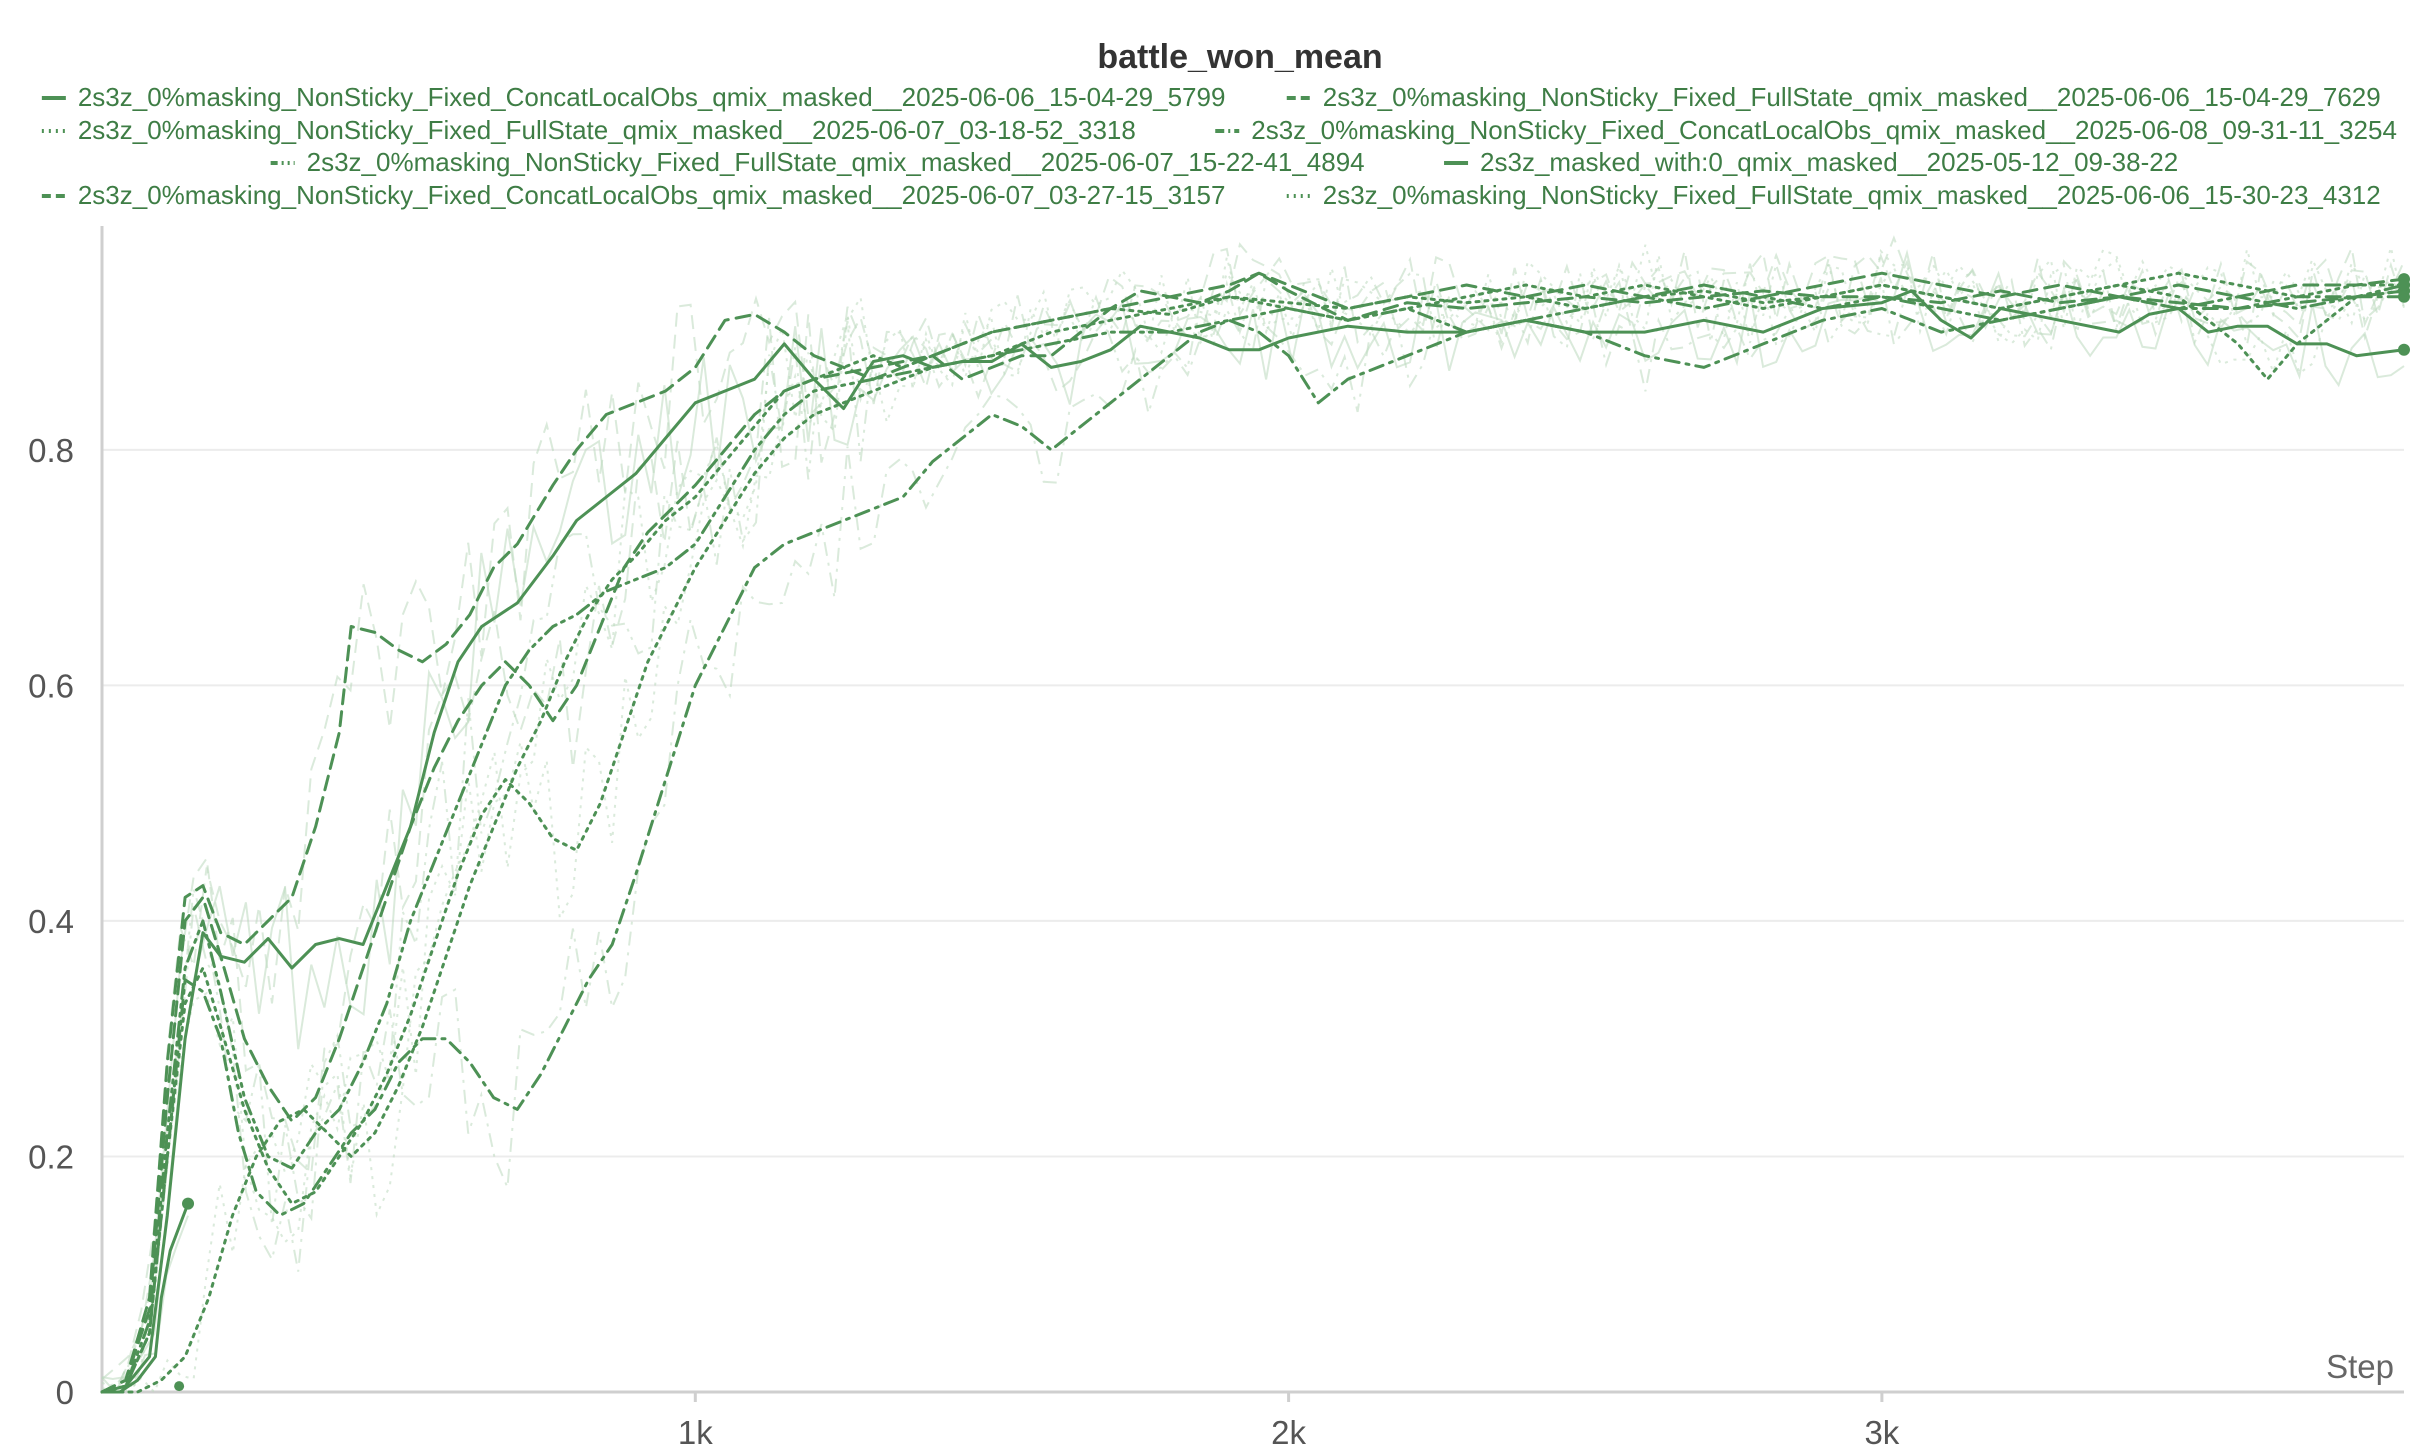 This screenshot has width=2434, height=1456. I want to click on chart-title: battle_won_mean, so click(1239, 57).